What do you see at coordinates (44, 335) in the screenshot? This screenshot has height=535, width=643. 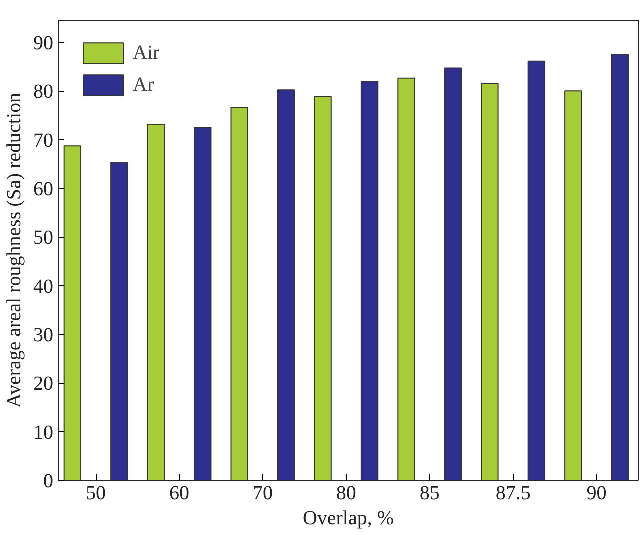 I see `y-tick-label: 30` at bounding box center [44, 335].